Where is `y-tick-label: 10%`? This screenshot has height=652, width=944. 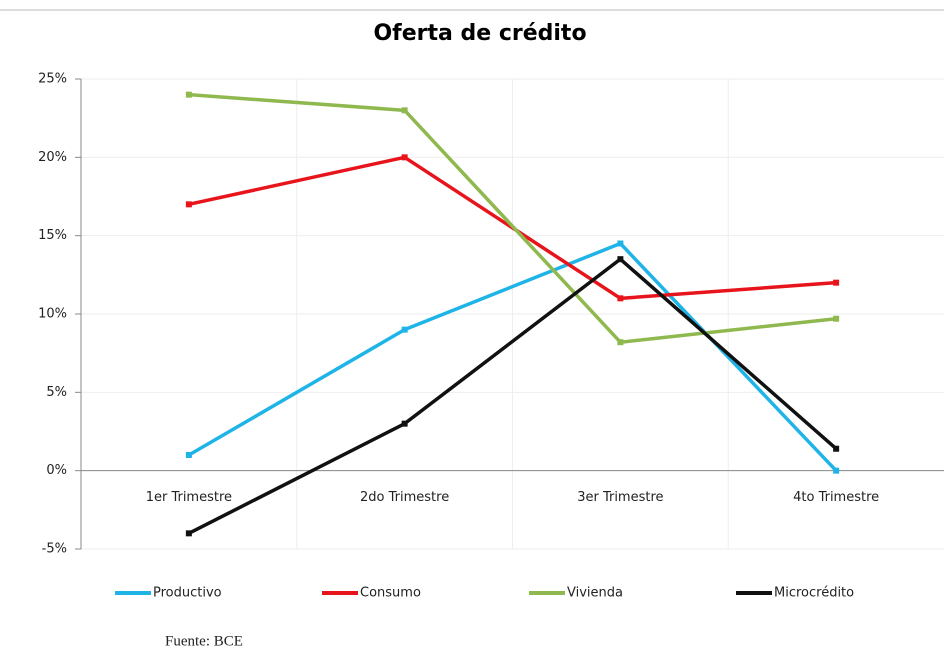
y-tick-label: 10% is located at coordinates (52, 314).